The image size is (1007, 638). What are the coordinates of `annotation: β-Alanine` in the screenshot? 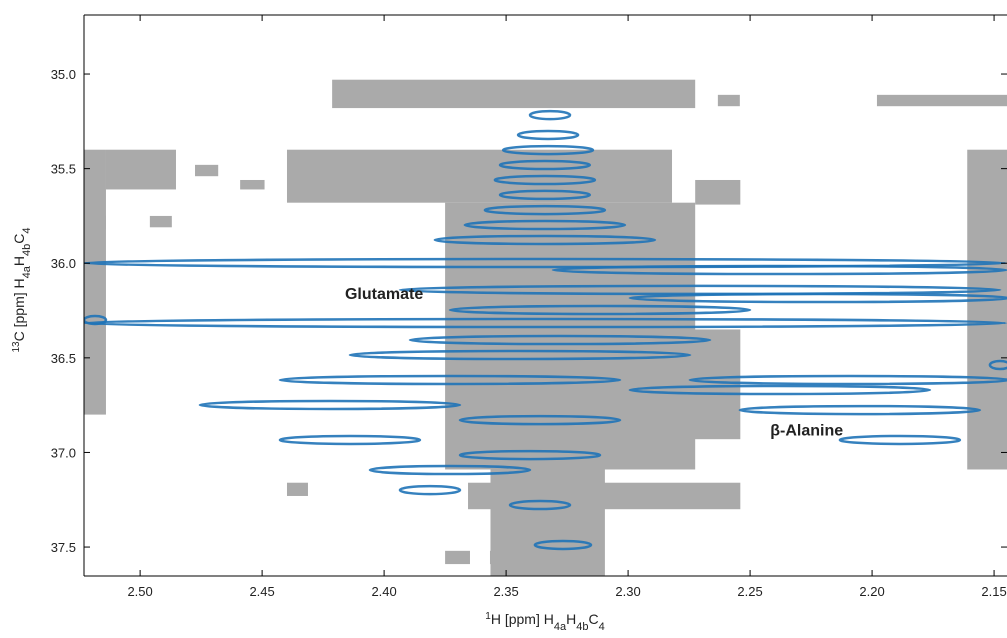 It's located at (806, 430).